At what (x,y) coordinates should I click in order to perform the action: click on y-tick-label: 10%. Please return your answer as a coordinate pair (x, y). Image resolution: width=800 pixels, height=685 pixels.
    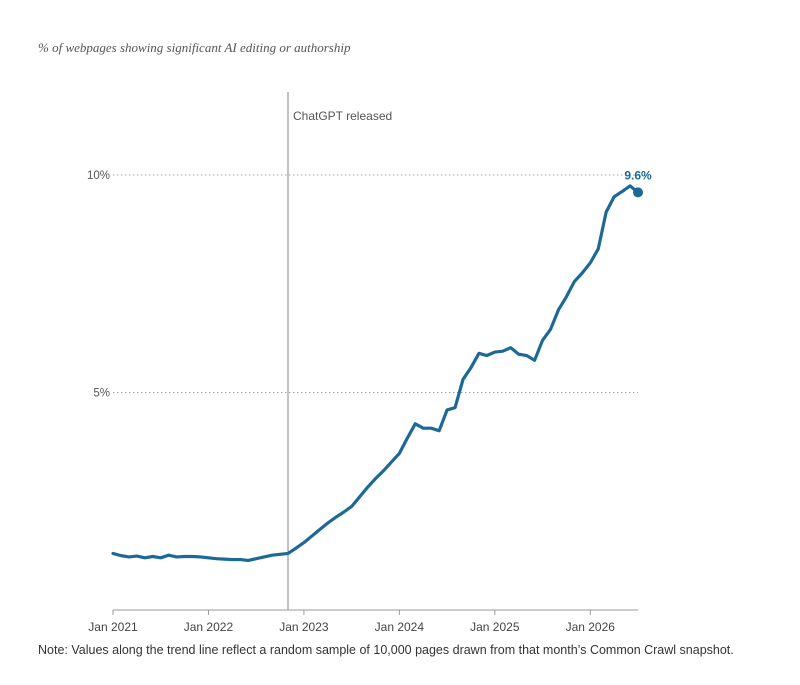
    Looking at the image, I should click on (98, 176).